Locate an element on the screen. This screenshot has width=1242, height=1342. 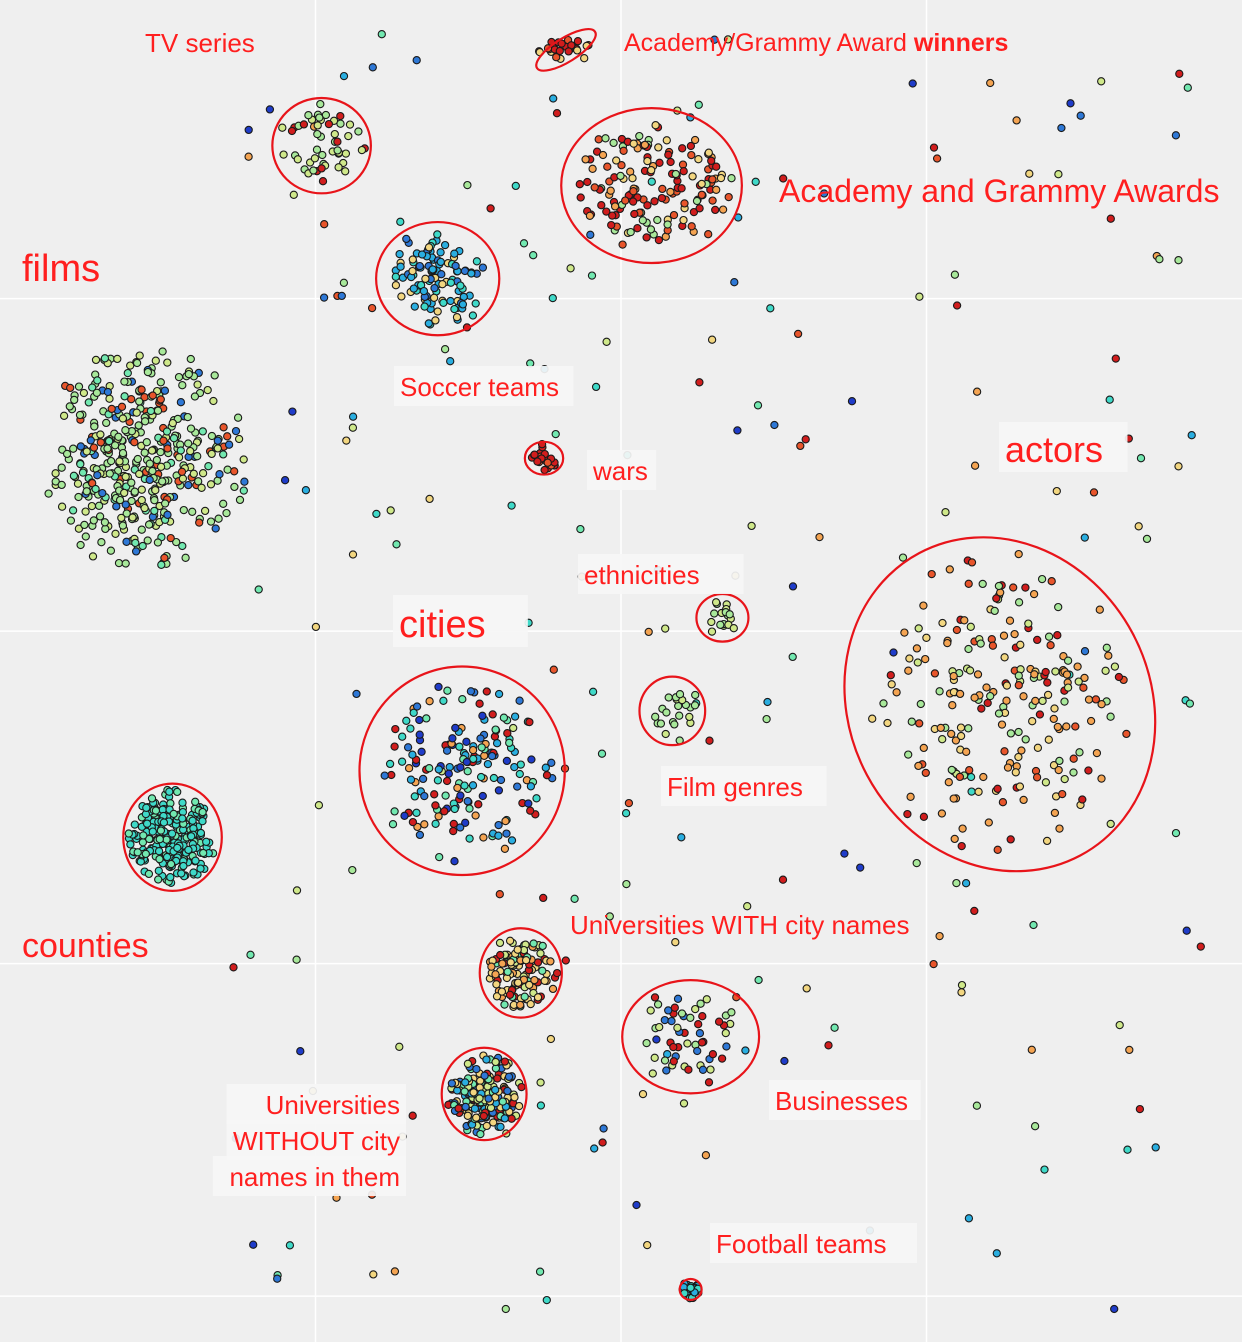
data-point-wars is located at coordinates (547, 462).